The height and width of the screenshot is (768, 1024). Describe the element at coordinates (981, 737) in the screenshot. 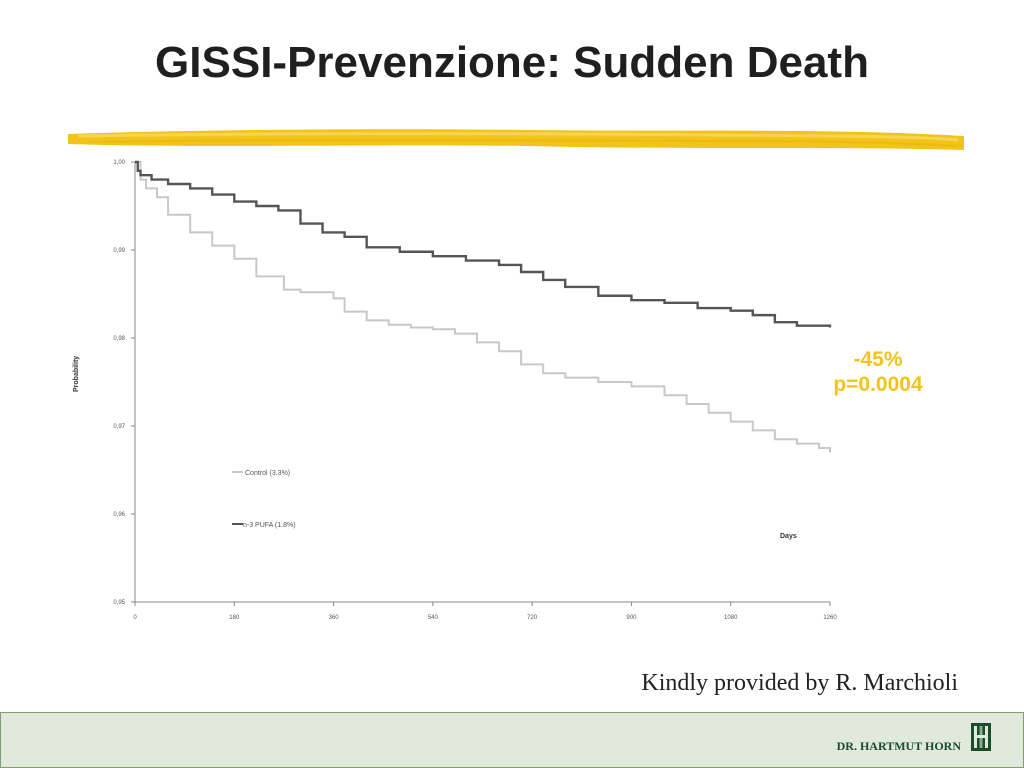

I see `hh-logo-icon` at that location.